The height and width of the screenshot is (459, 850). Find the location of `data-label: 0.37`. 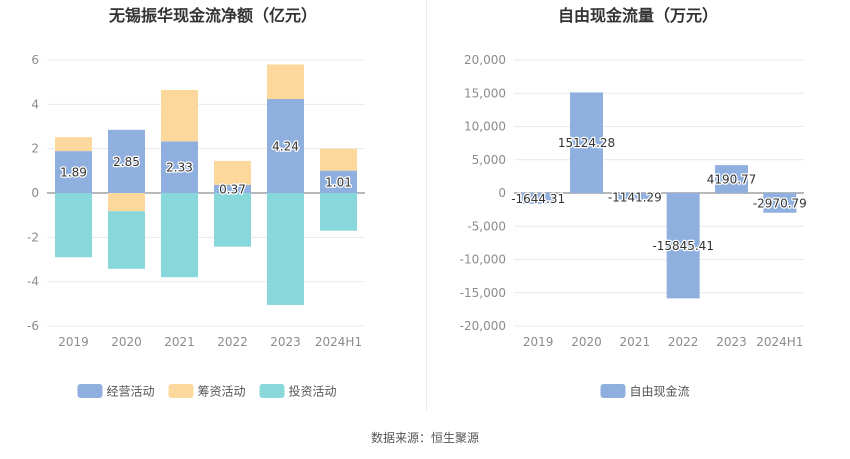

data-label: 0.37 is located at coordinates (232, 189).